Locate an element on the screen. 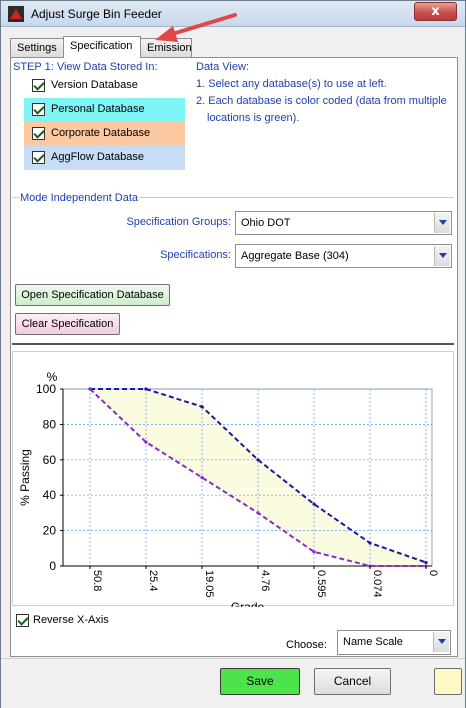 This screenshot has height=708, width=466. y-tick-label: 80 is located at coordinates (50, 424).